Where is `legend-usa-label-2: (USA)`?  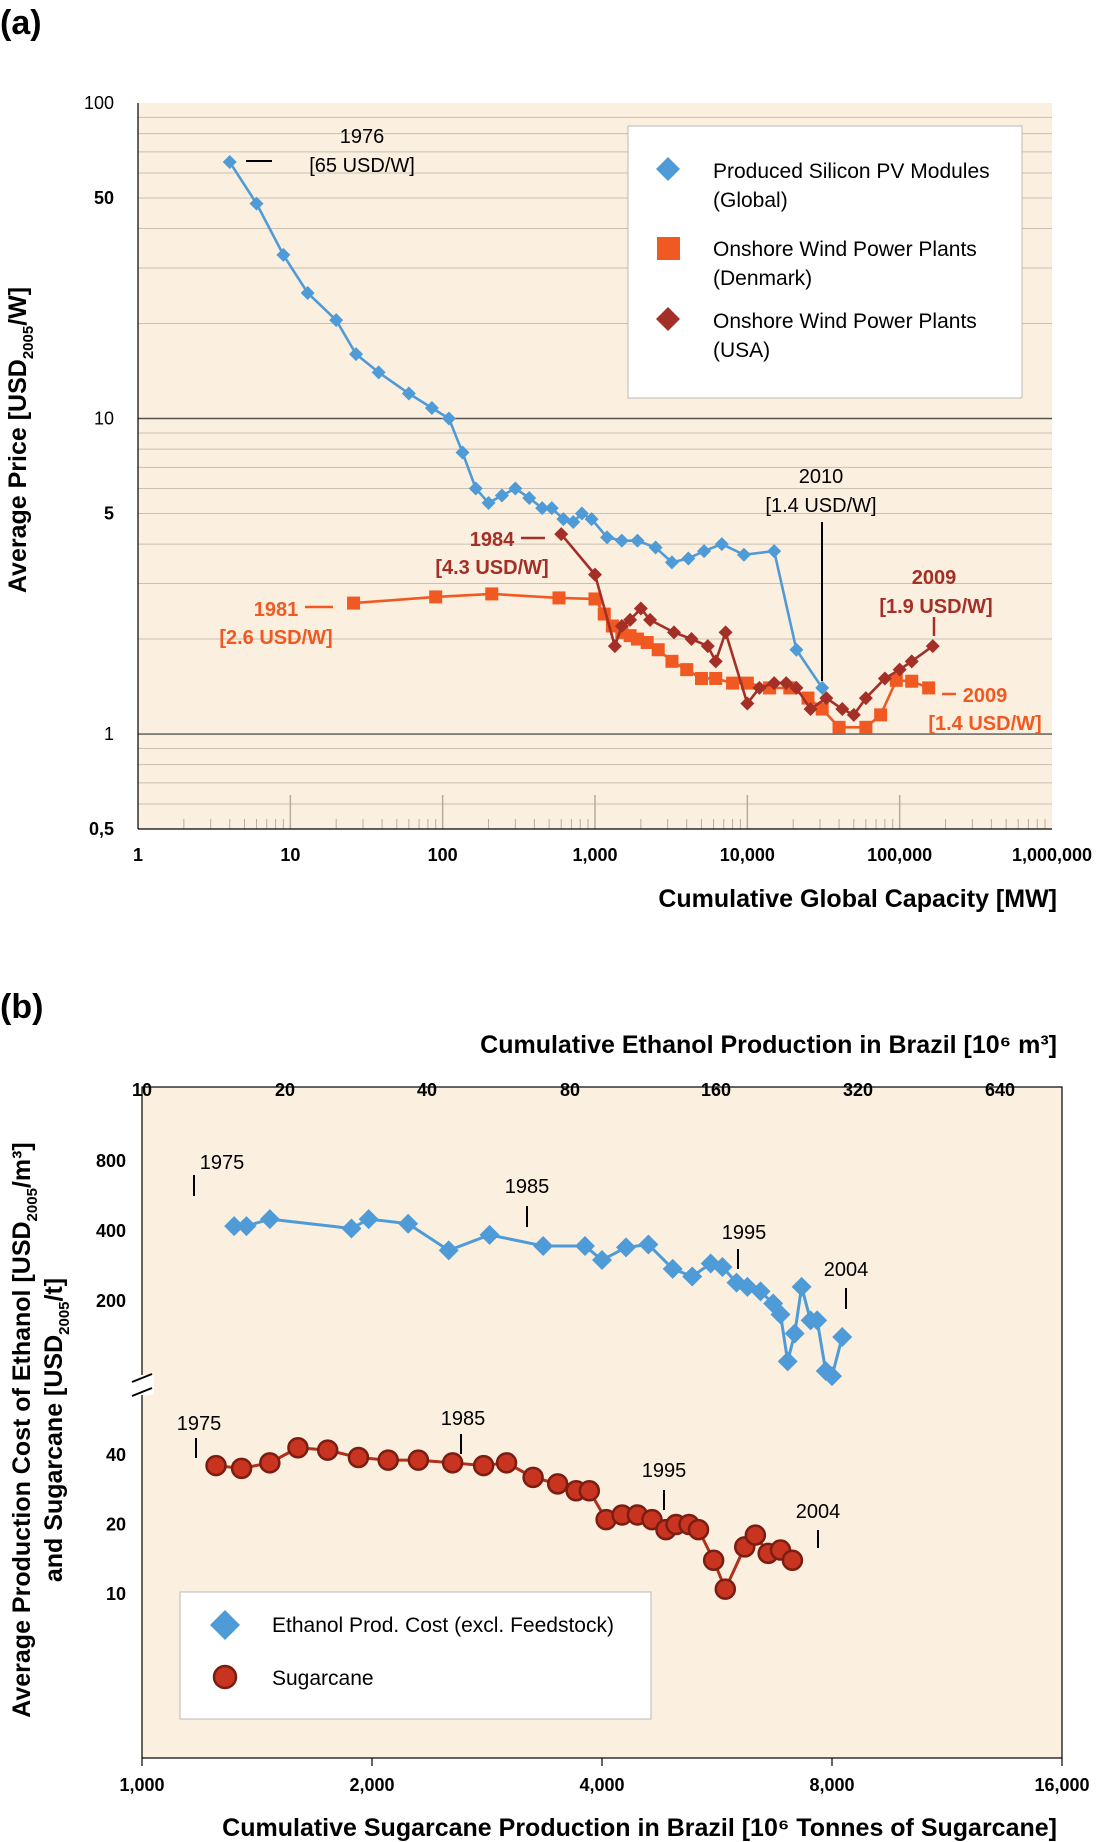
legend-usa-label-2: (USA) is located at coordinates (741, 350).